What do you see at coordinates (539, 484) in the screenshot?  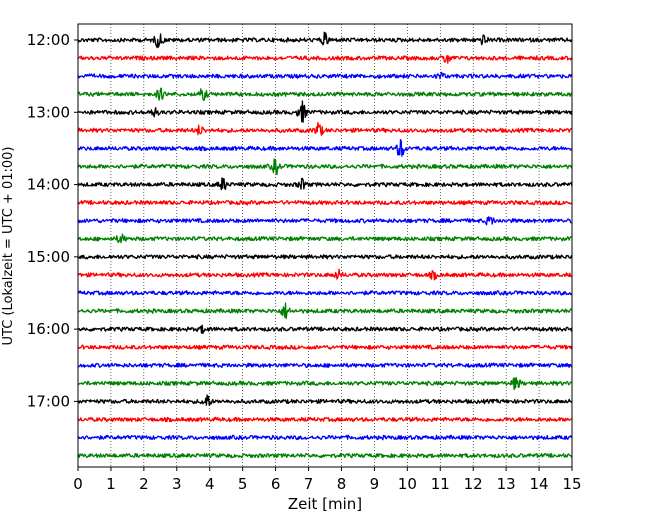 I see `x-tick-label: 14` at bounding box center [539, 484].